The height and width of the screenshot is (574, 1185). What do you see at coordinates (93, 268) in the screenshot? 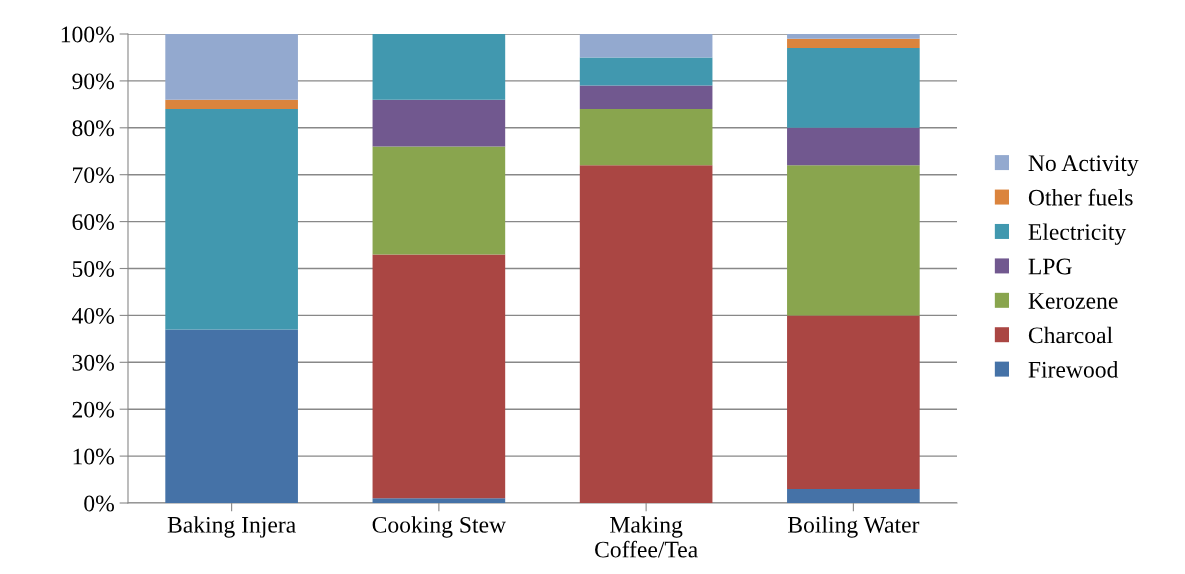
I see `y-tick-label: 50%` at bounding box center [93, 268].